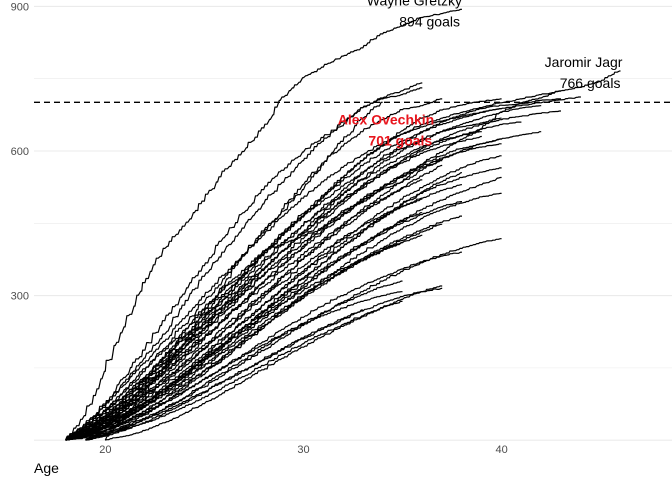 The height and width of the screenshot is (480, 672). What do you see at coordinates (414, 4) in the screenshot?
I see `annotation-name: Wayne Gretzky` at bounding box center [414, 4].